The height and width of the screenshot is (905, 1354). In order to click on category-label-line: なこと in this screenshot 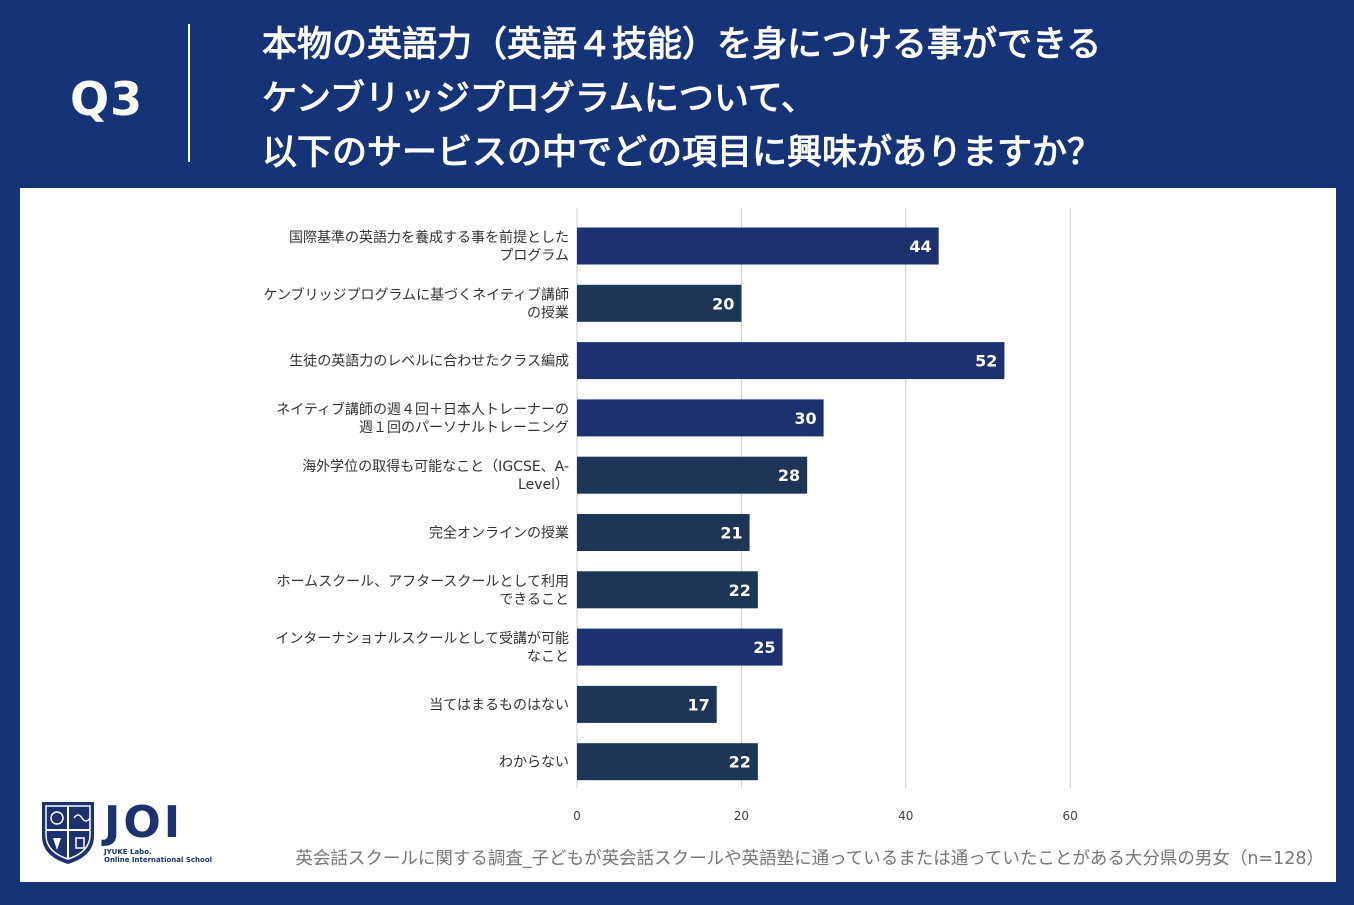, I will do `click(548, 657)`.